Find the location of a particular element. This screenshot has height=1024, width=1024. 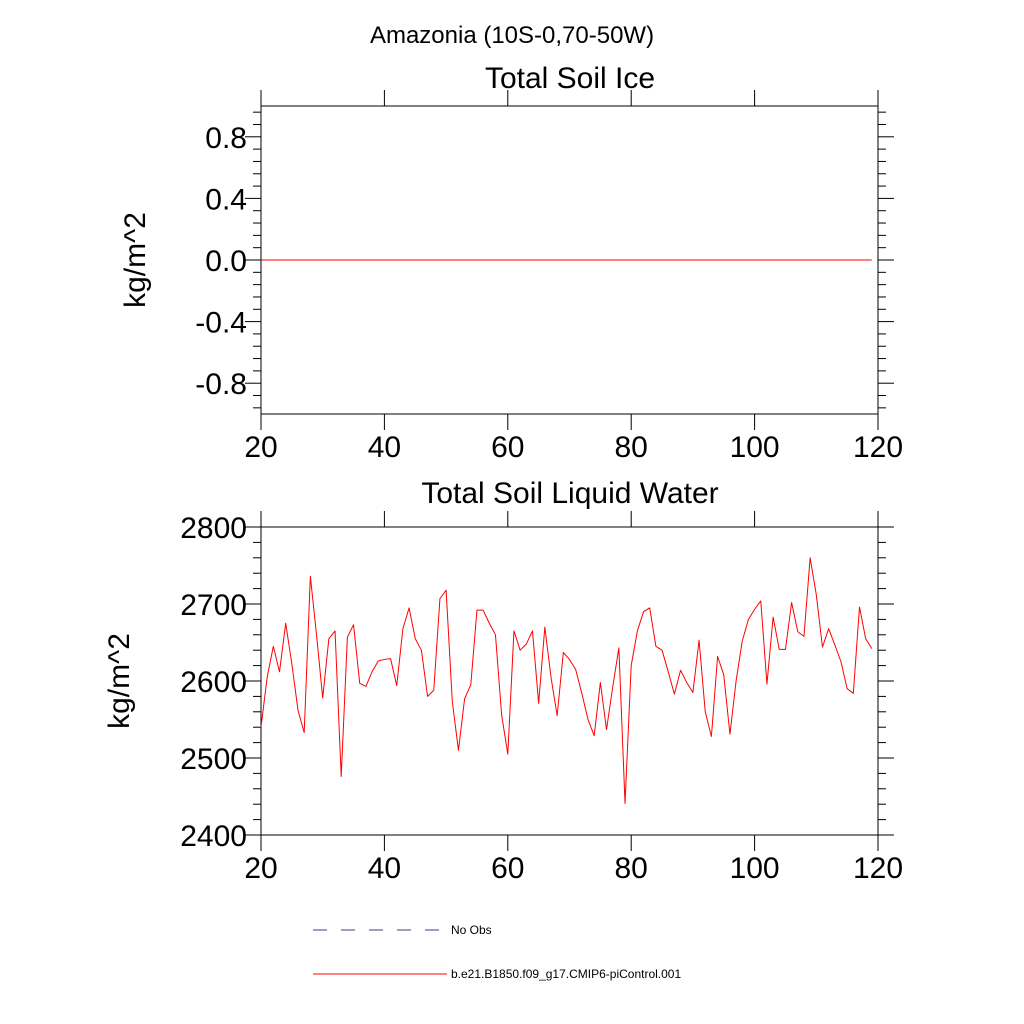

x-tick-label-soil-liquid-water: 100 is located at coordinates (755, 868).